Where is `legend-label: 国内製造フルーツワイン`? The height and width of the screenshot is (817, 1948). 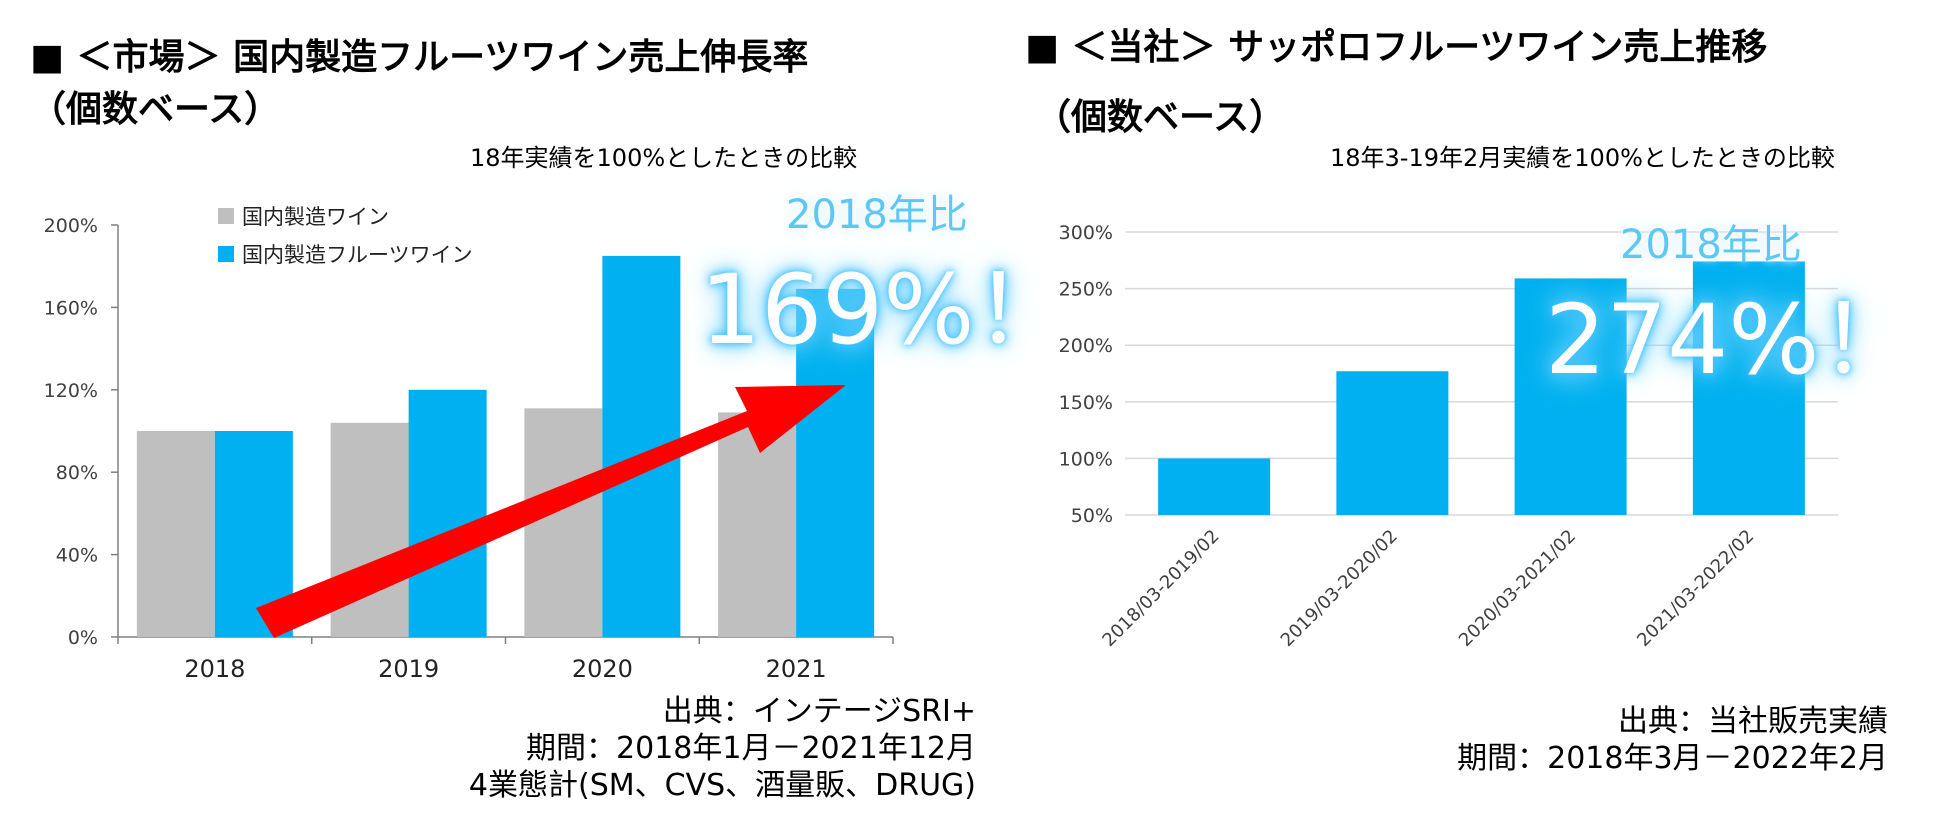 legend-label: 国内製造フルーツワイン is located at coordinates (357, 255).